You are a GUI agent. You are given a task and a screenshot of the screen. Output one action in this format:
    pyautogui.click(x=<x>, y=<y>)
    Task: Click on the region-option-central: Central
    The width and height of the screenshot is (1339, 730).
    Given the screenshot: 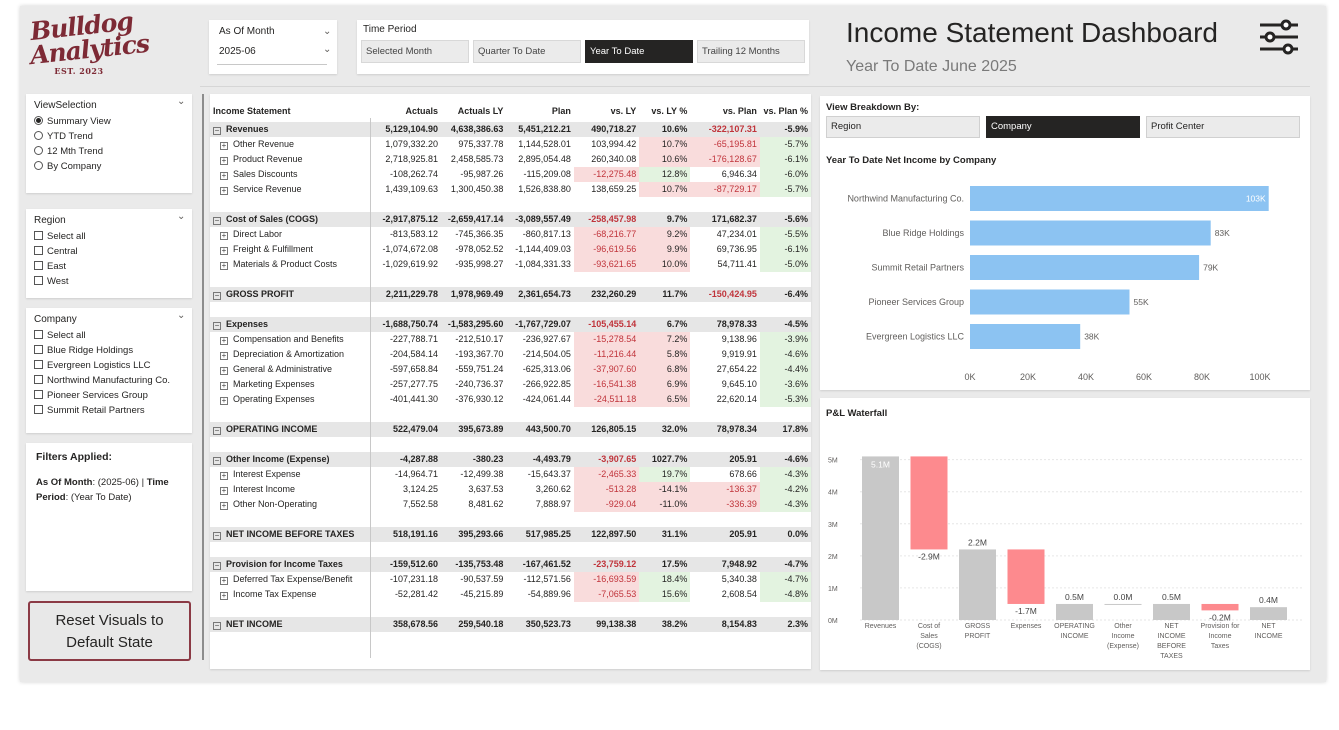 What is the action you would take?
    pyautogui.click(x=109, y=251)
    